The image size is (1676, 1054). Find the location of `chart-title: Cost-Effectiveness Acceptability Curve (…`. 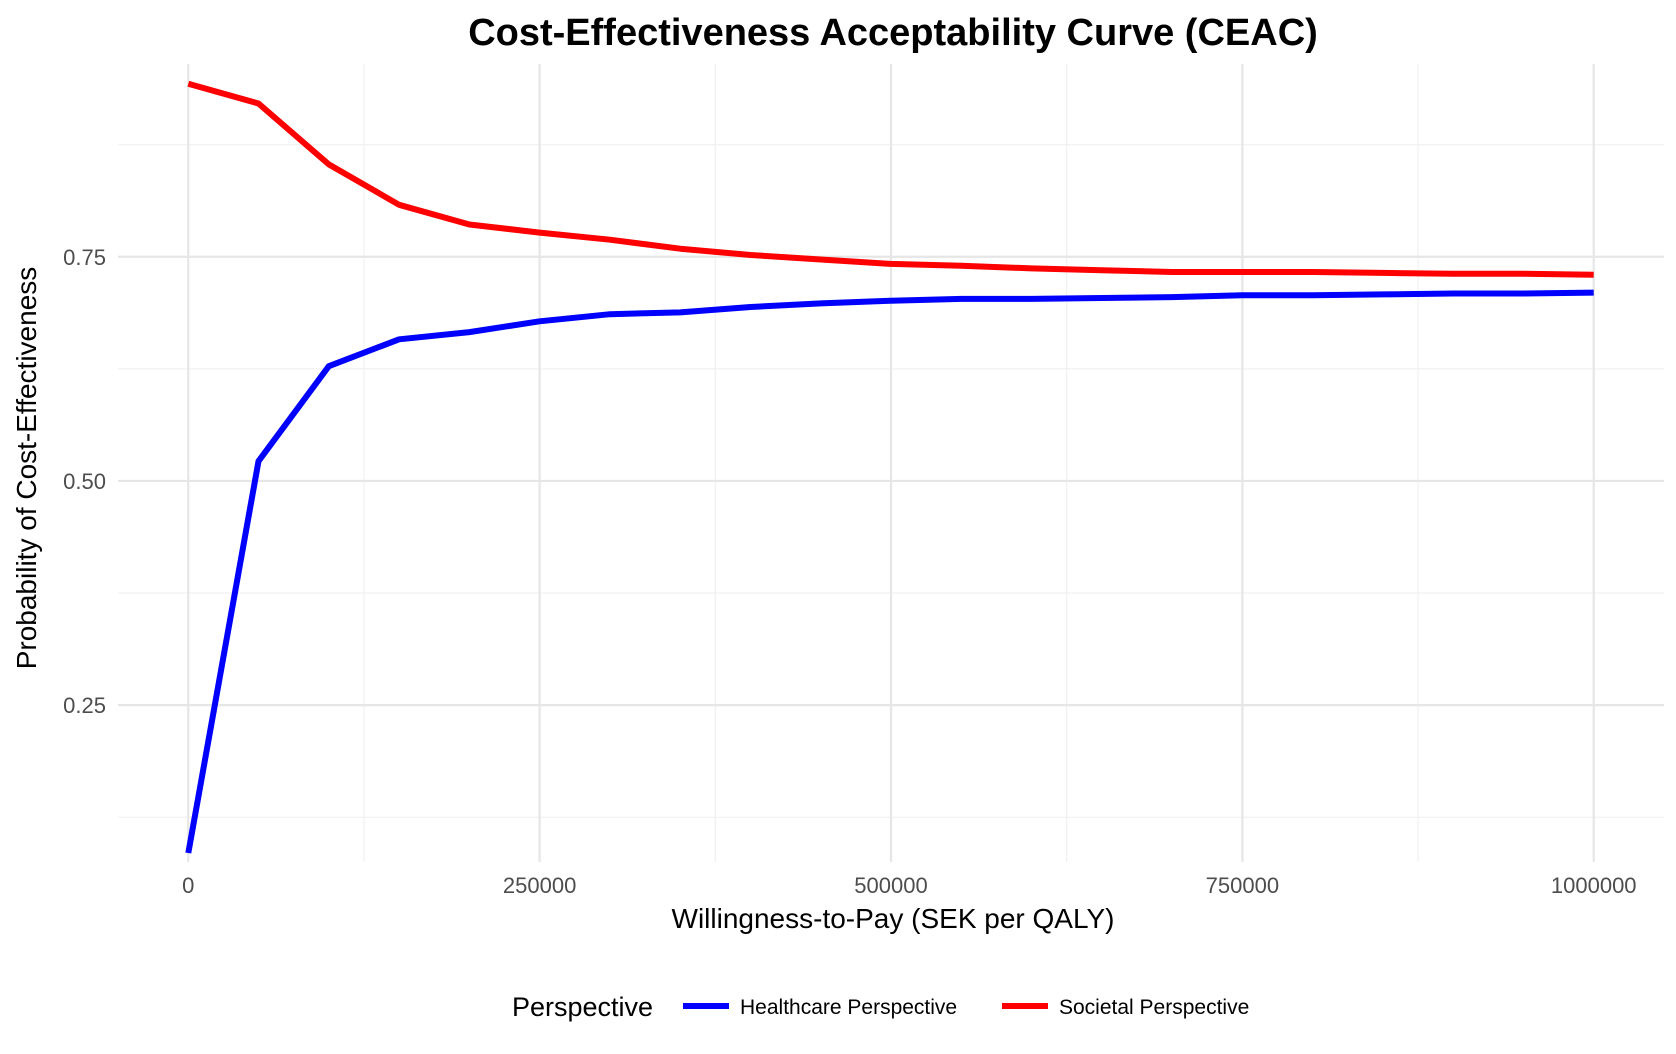

chart-title: Cost-Effectiveness Acceptability Curve (… is located at coordinates (893, 33).